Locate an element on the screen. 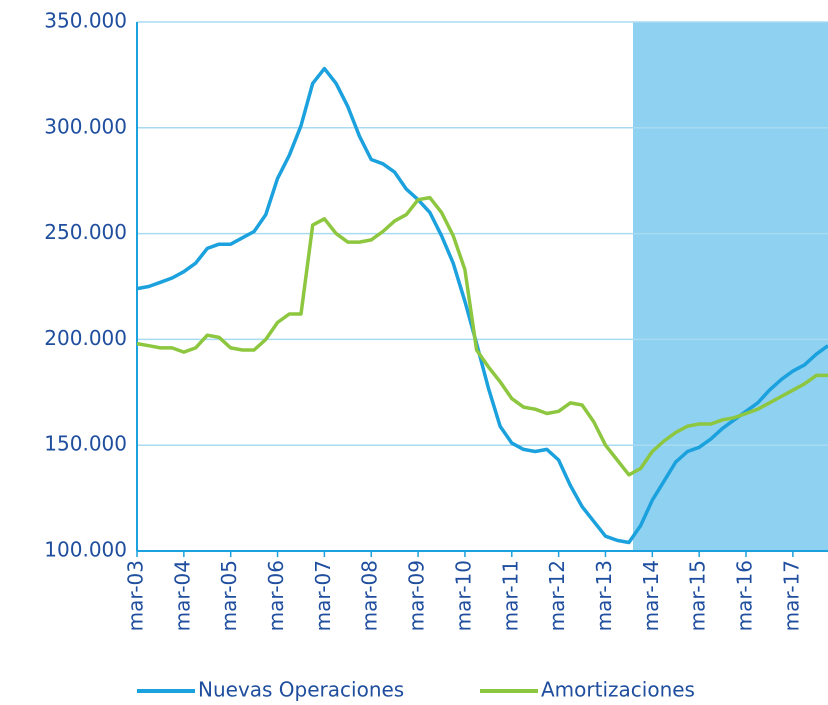 The height and width of the screenshot is (705, 828). y-tick-label: 200.000 is located at coordinates (85, 338).